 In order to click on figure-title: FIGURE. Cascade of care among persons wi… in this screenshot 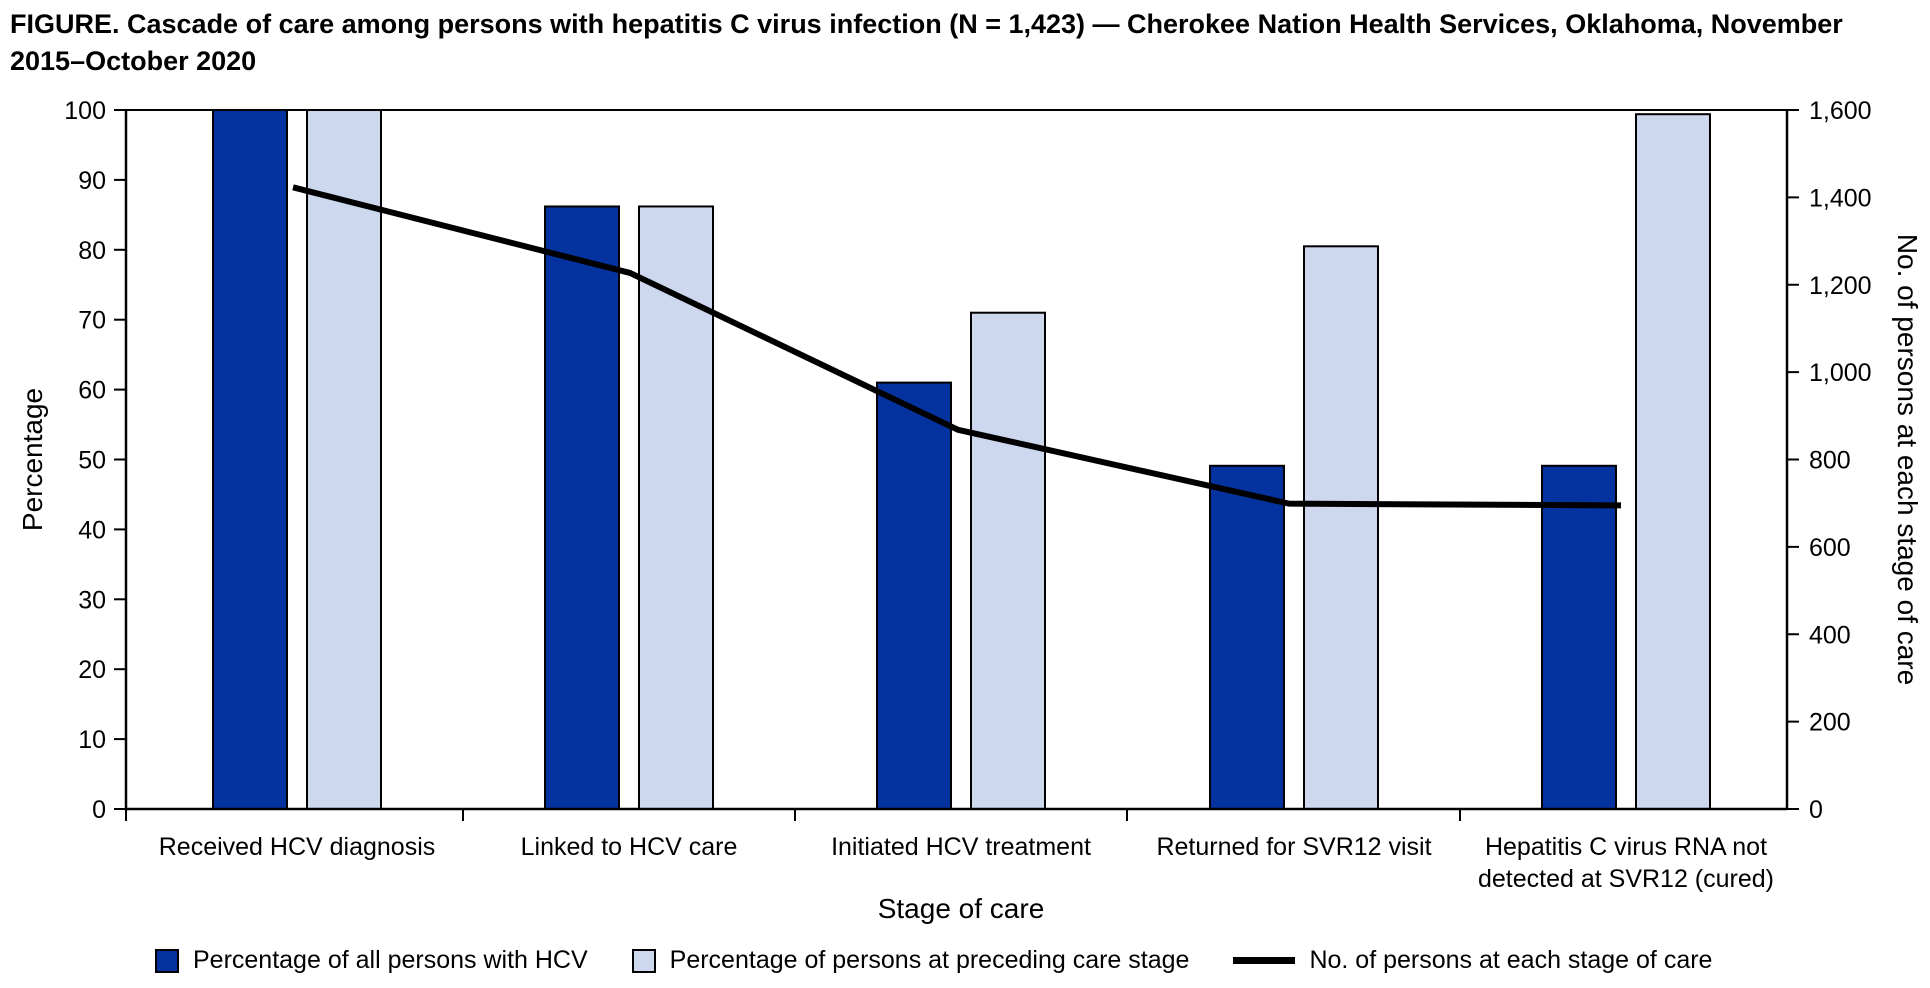, I will do `click(926, 42)`.